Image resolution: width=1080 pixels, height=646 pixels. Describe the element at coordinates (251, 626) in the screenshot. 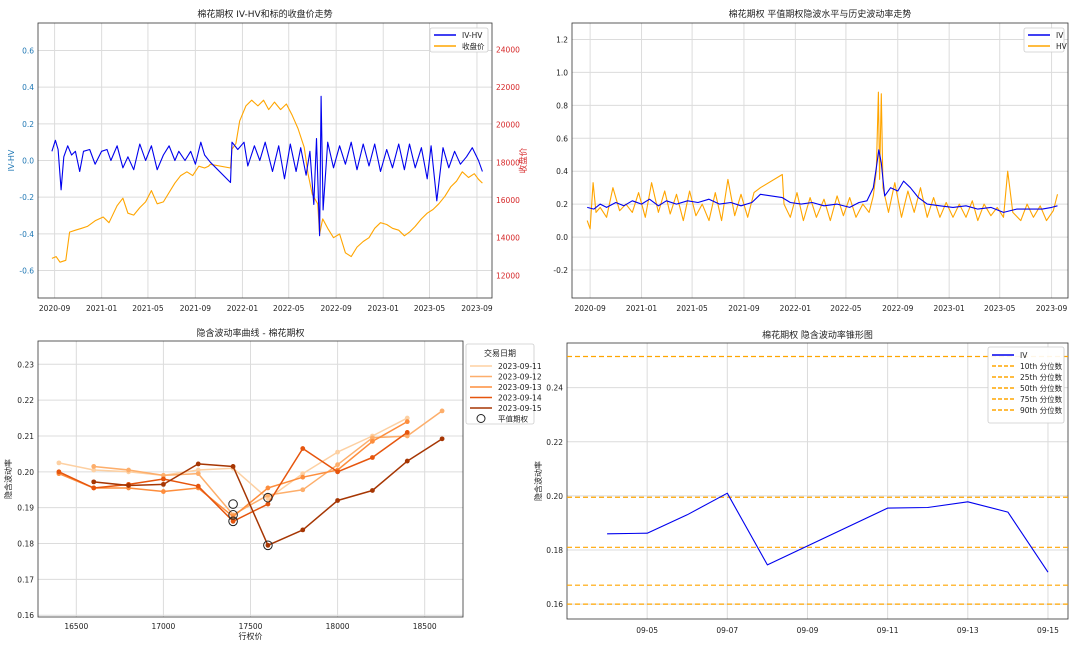

I see `x-tick-label: 17500` at that location.